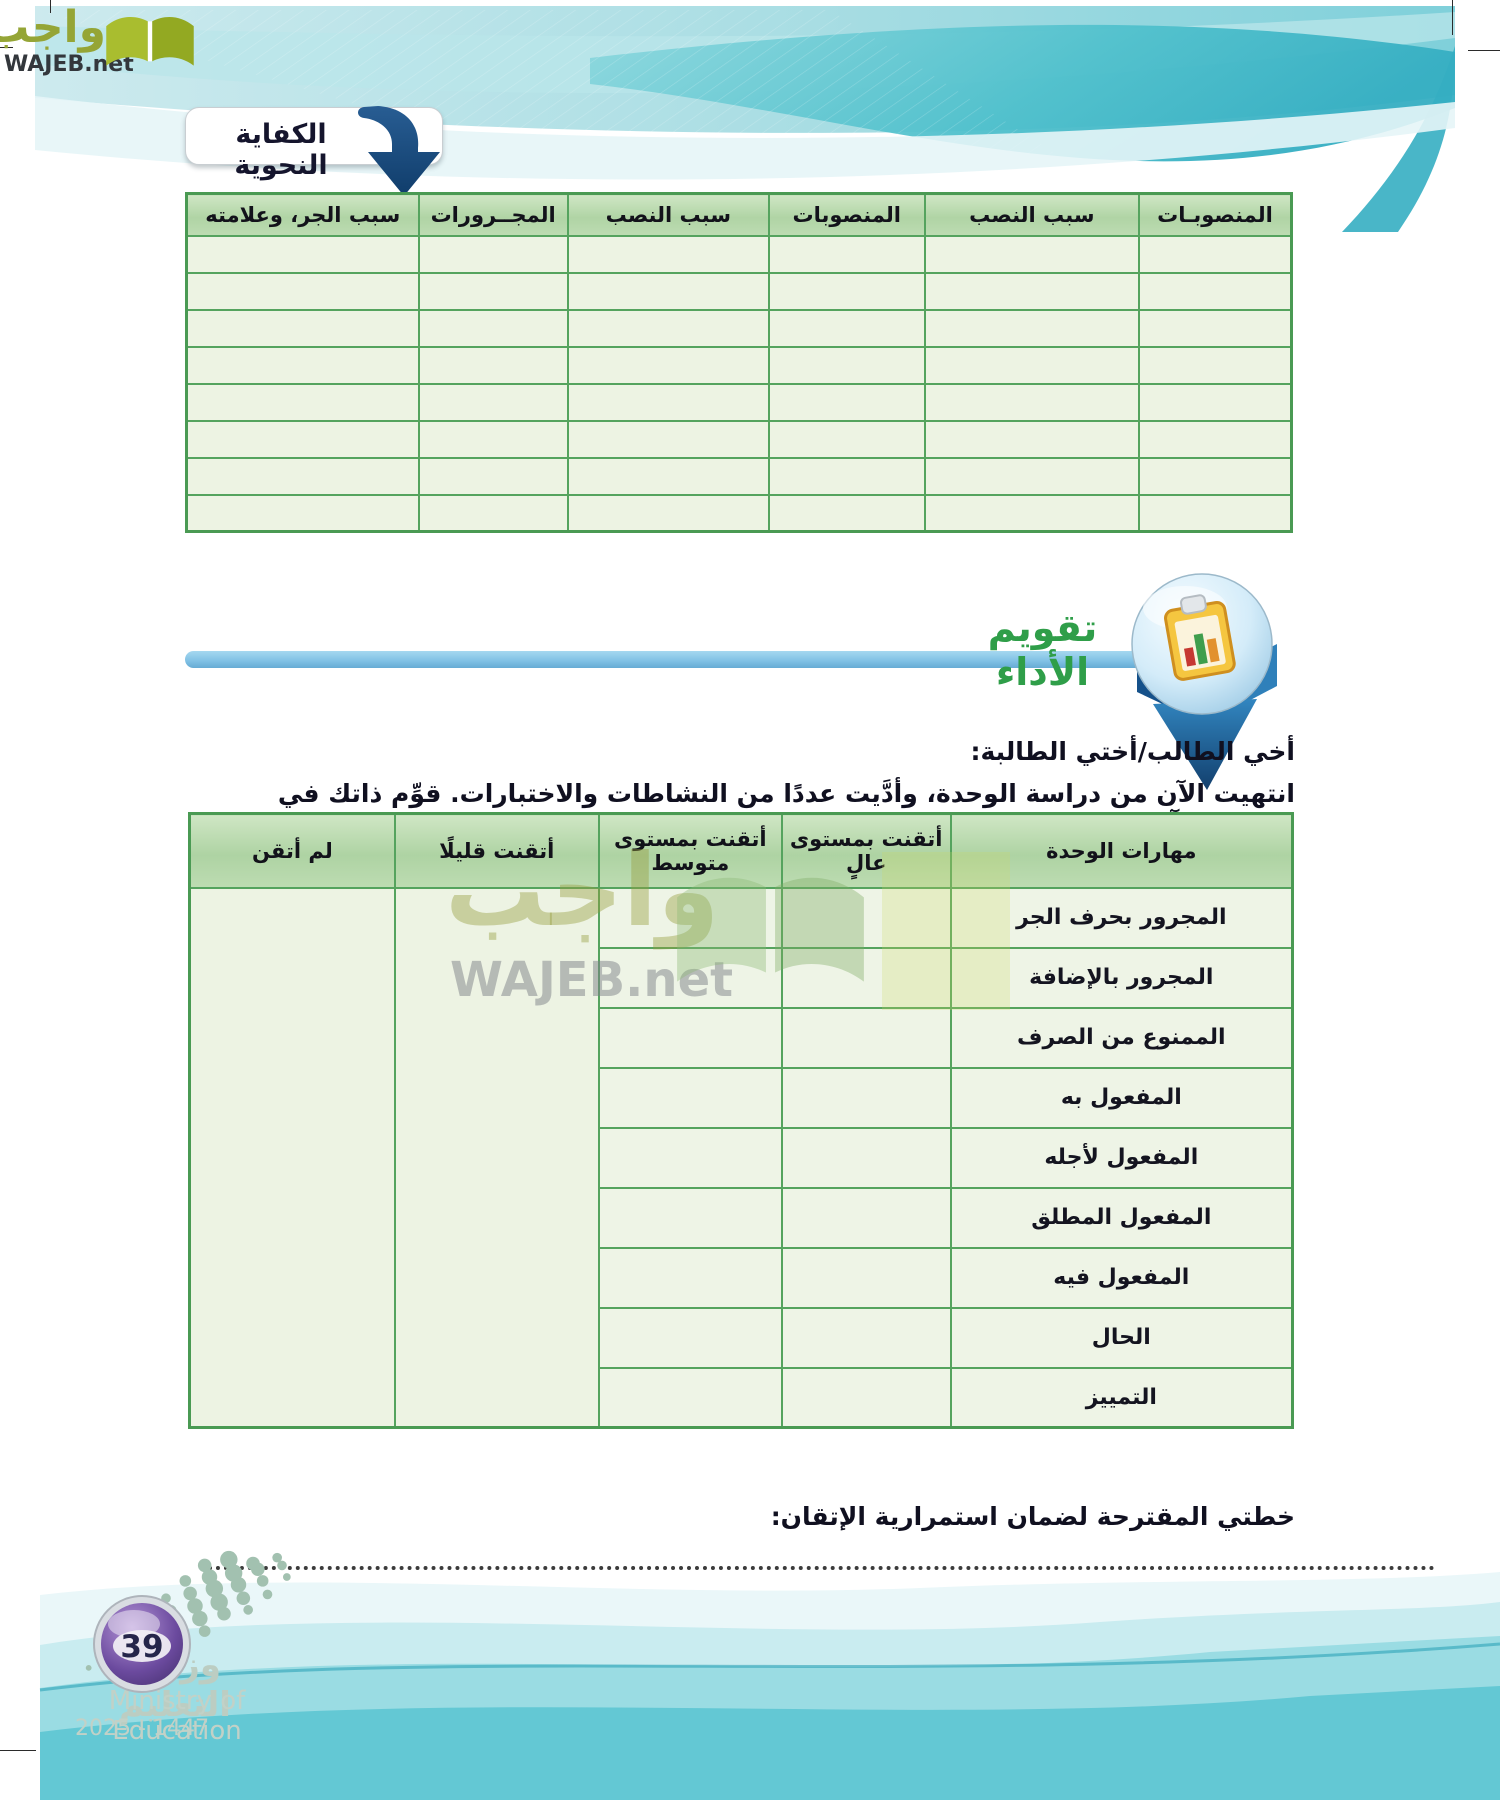 The width and height of the screenshot is (1500, 1800). I want to click on wajeb-logo-arabic: واجب, so click(53, 27).